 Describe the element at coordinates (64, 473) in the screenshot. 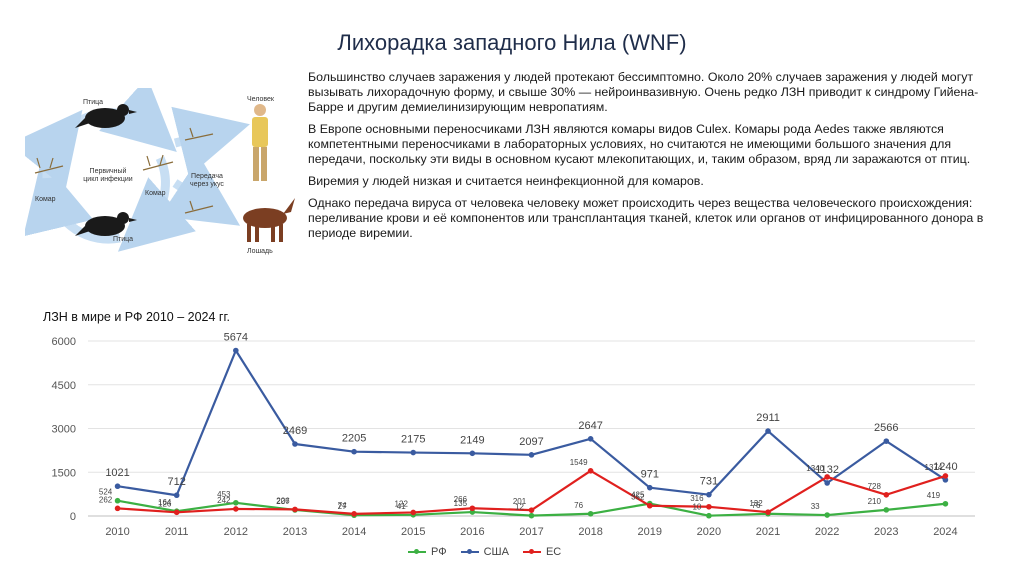

I see `y-tick-label: 1500` at that location.